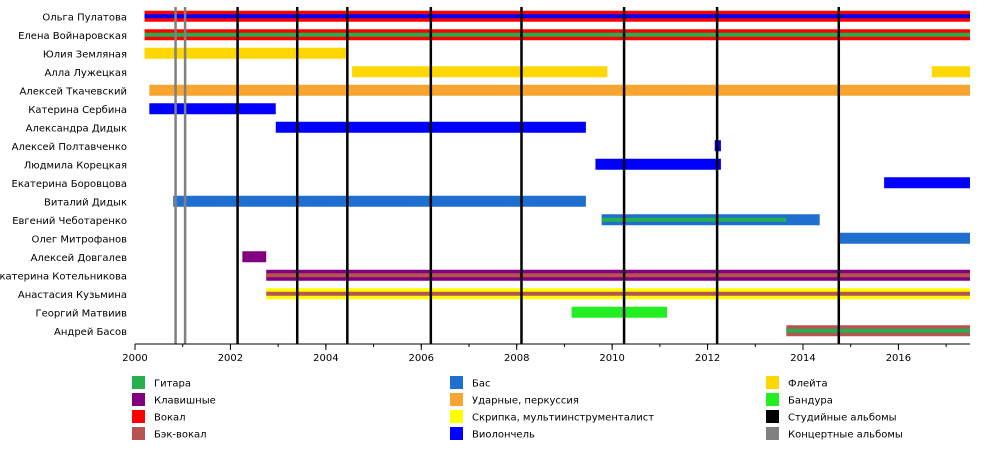 This screenshot has height=458, width=1000. I want to click on x-tick-label: 2000, so click(134, 358).